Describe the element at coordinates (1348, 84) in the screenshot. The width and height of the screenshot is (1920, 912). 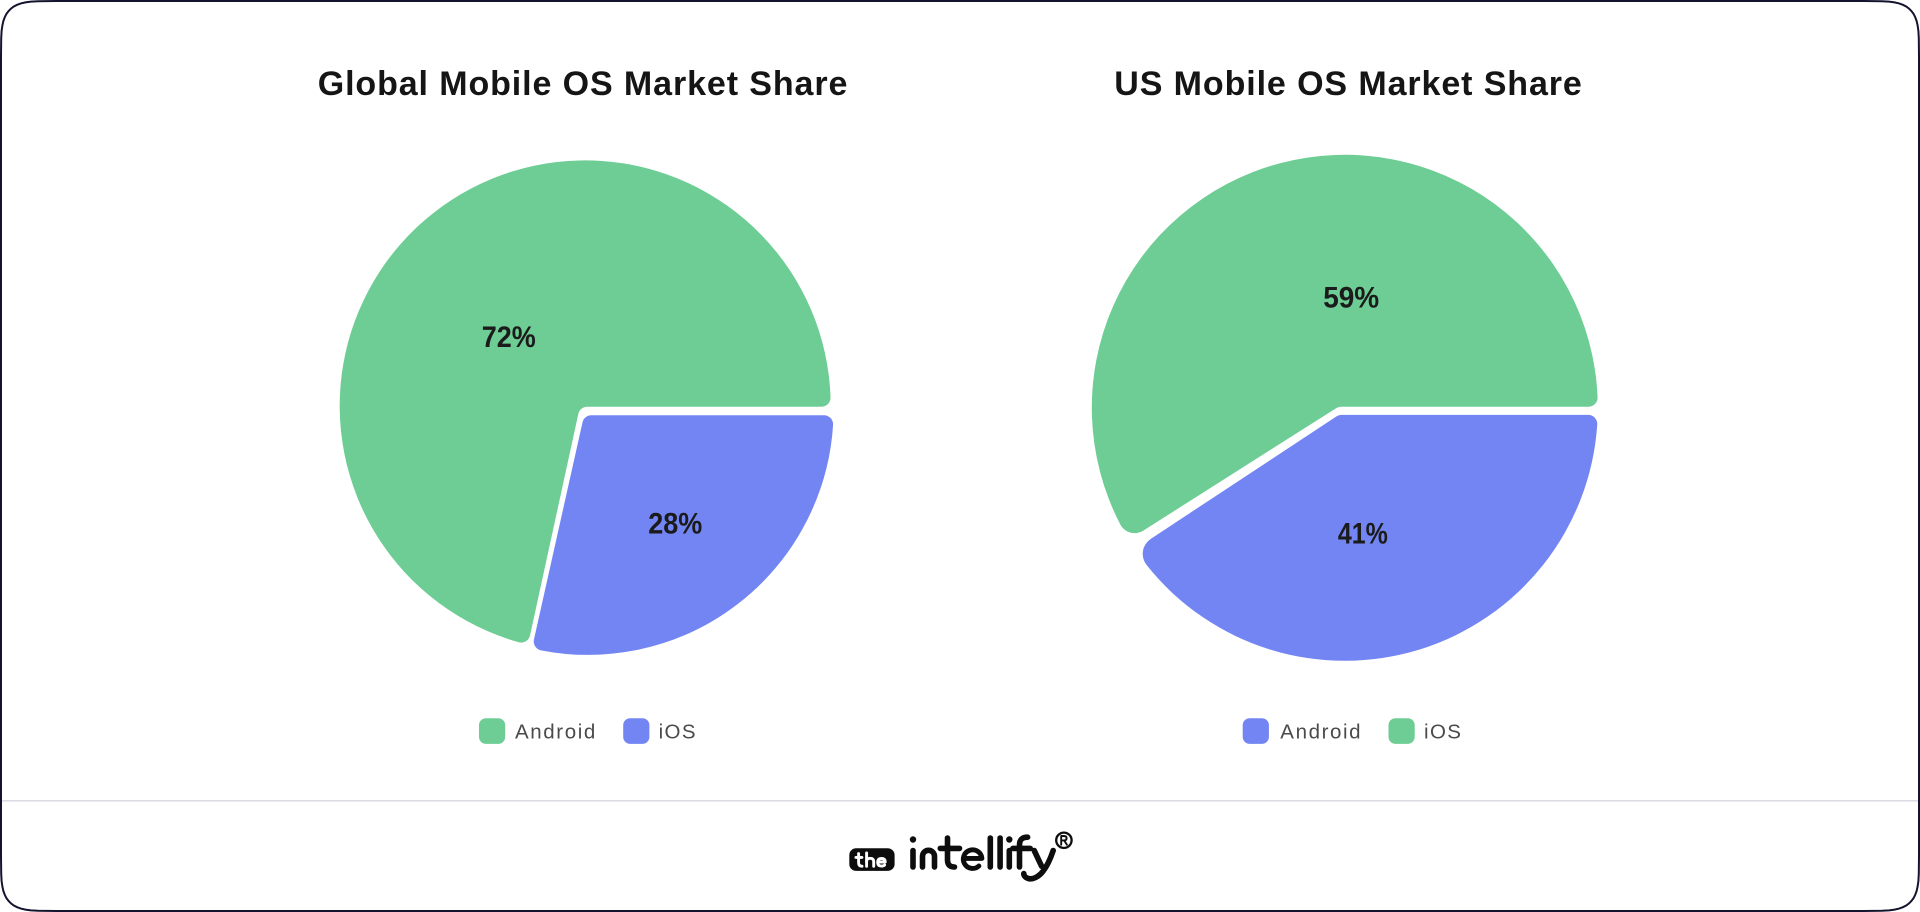
I see `svg-text: US Mobile OS Market Share` at that location.